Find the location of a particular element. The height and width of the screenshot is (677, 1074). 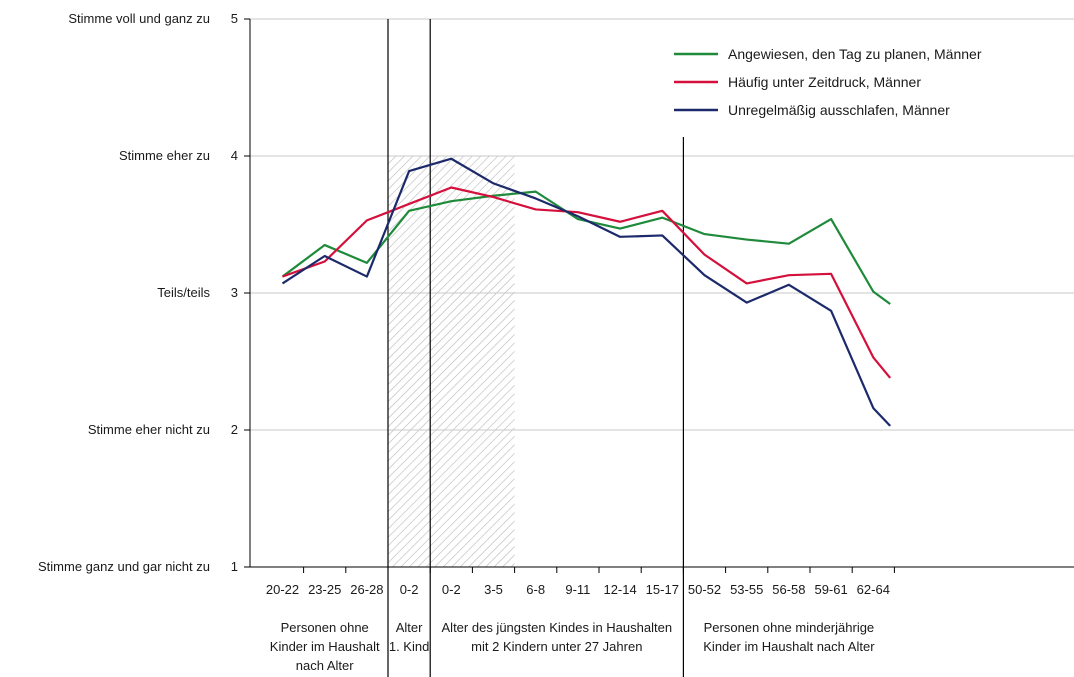

x-tick-label: 15-17 is located at coordinates (662, 589).